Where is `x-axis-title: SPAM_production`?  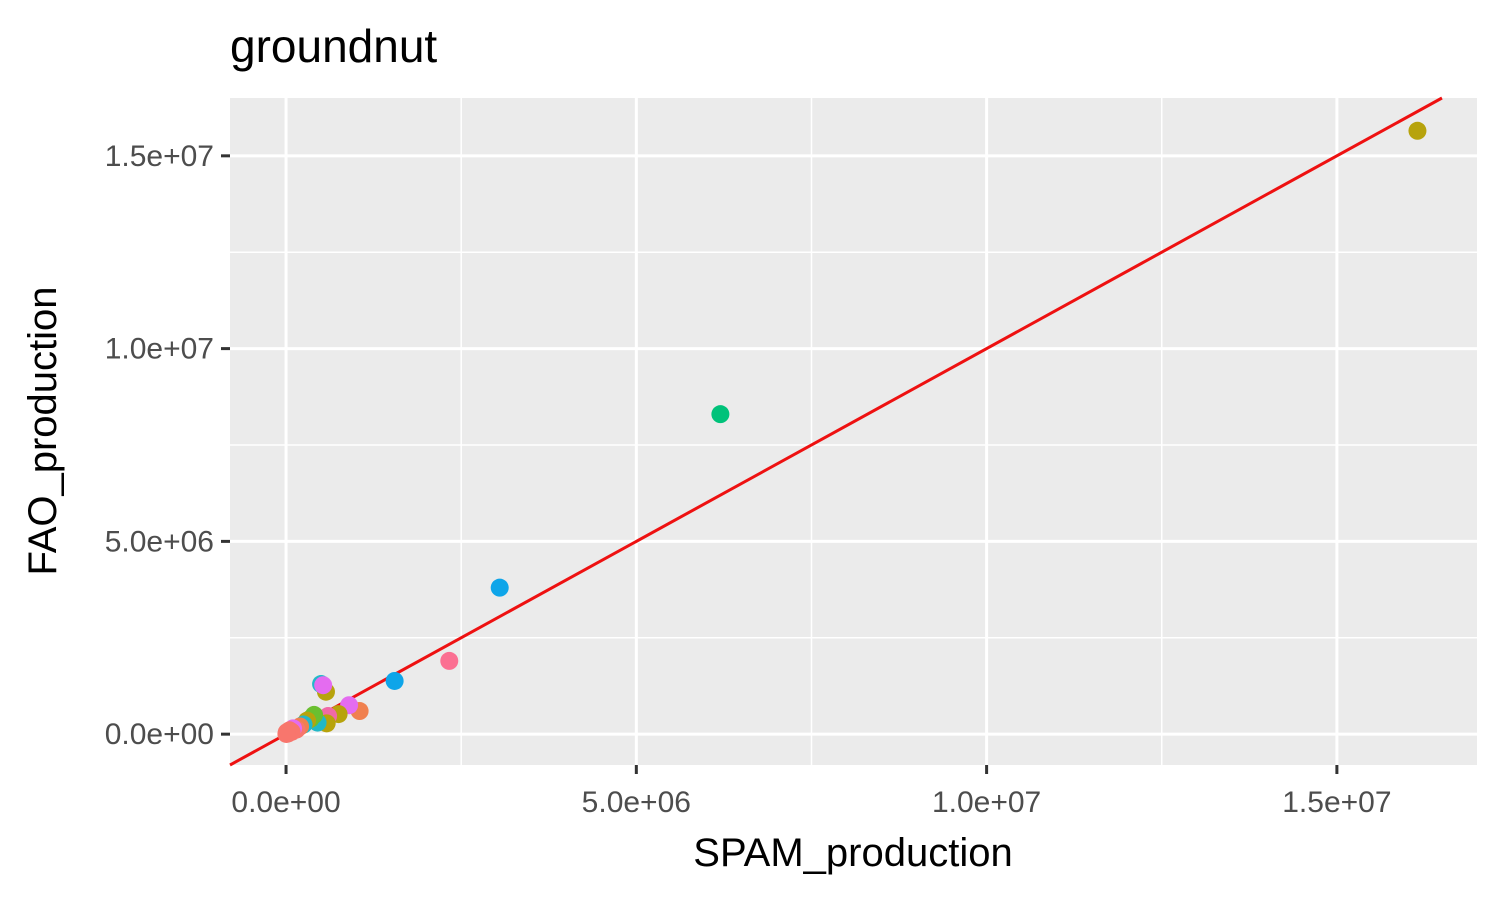
x-axis-title: SPAM_production is located at coordinates (852, 853).